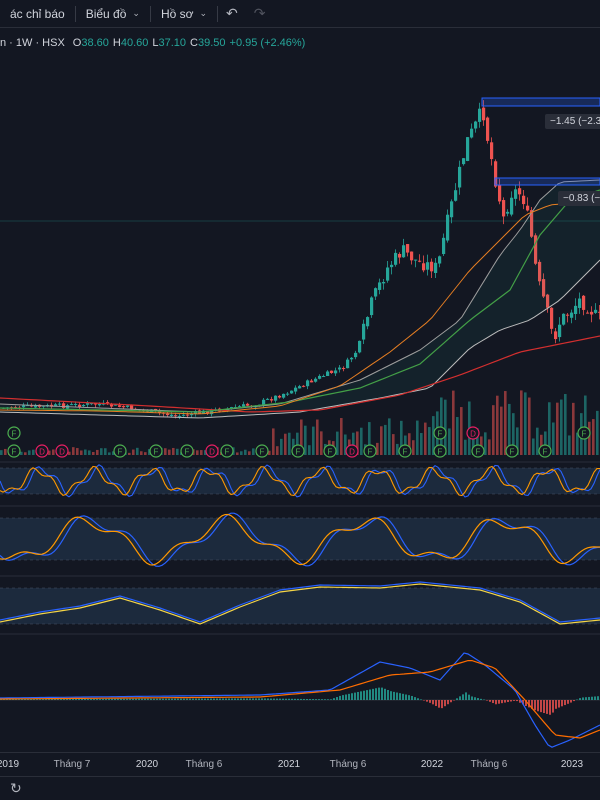 The height and width of the screenshot is (800, 600). What do you see at coordinates (134, 43) in the screenshot?
I see `high-value: 40.60` at bounding box center [134, 43].